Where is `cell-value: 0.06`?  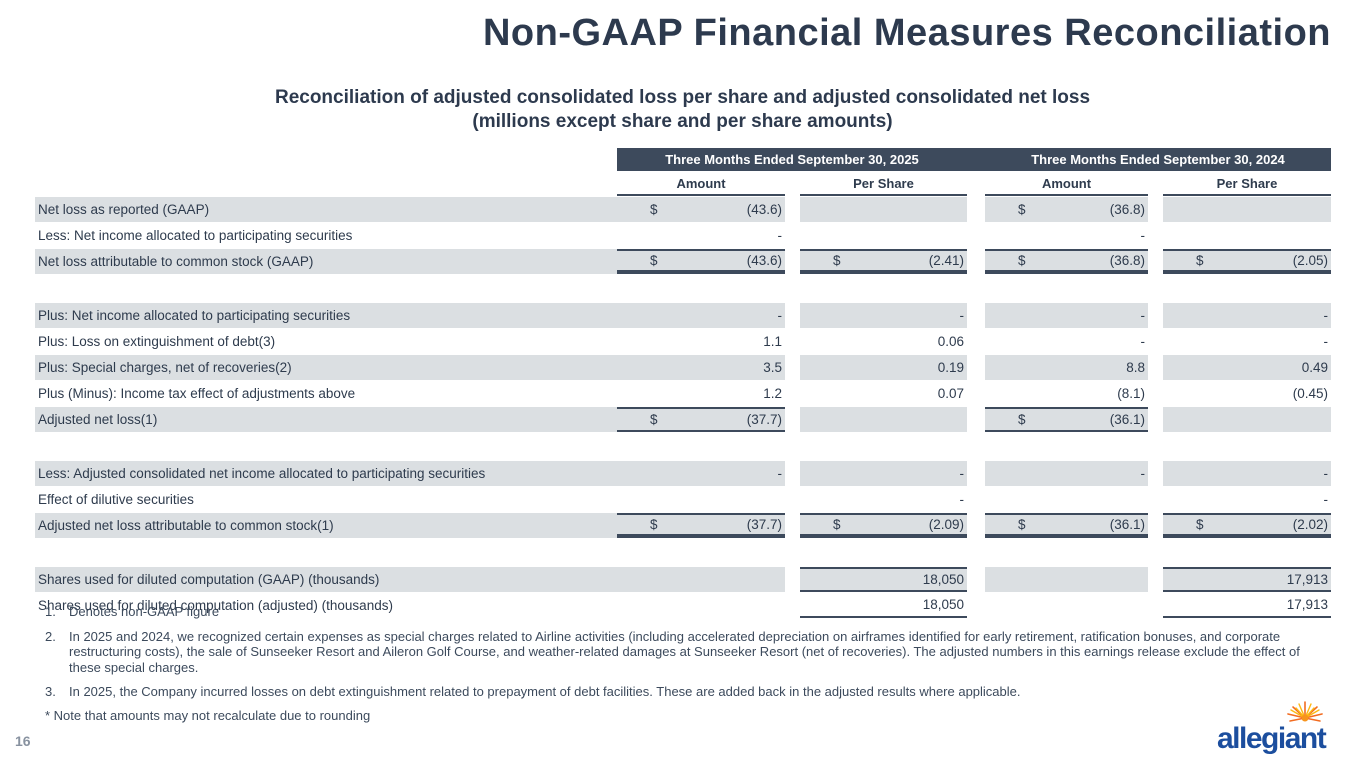 cell-value: 0.06 is located at coordinates (950, 341).